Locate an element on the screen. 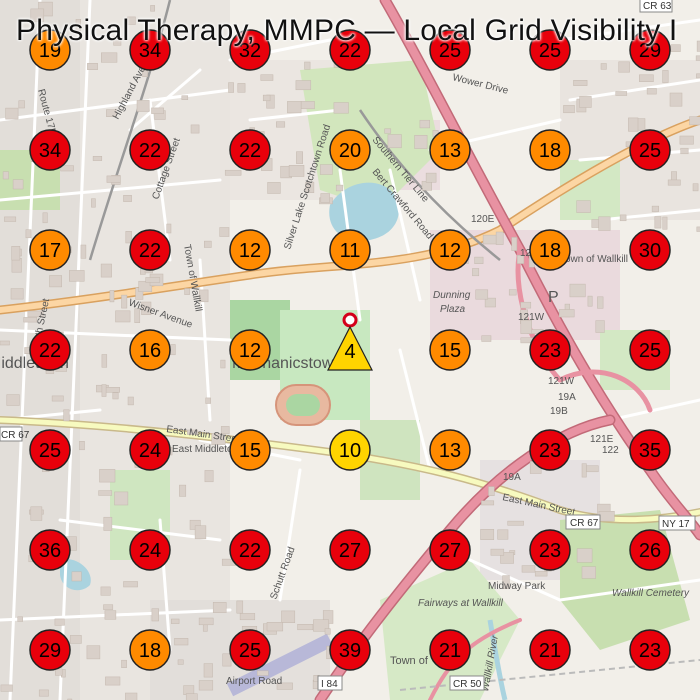 This screenshot has height=700, width=700. business-triangle-icon is located at coordinates (350, 348).